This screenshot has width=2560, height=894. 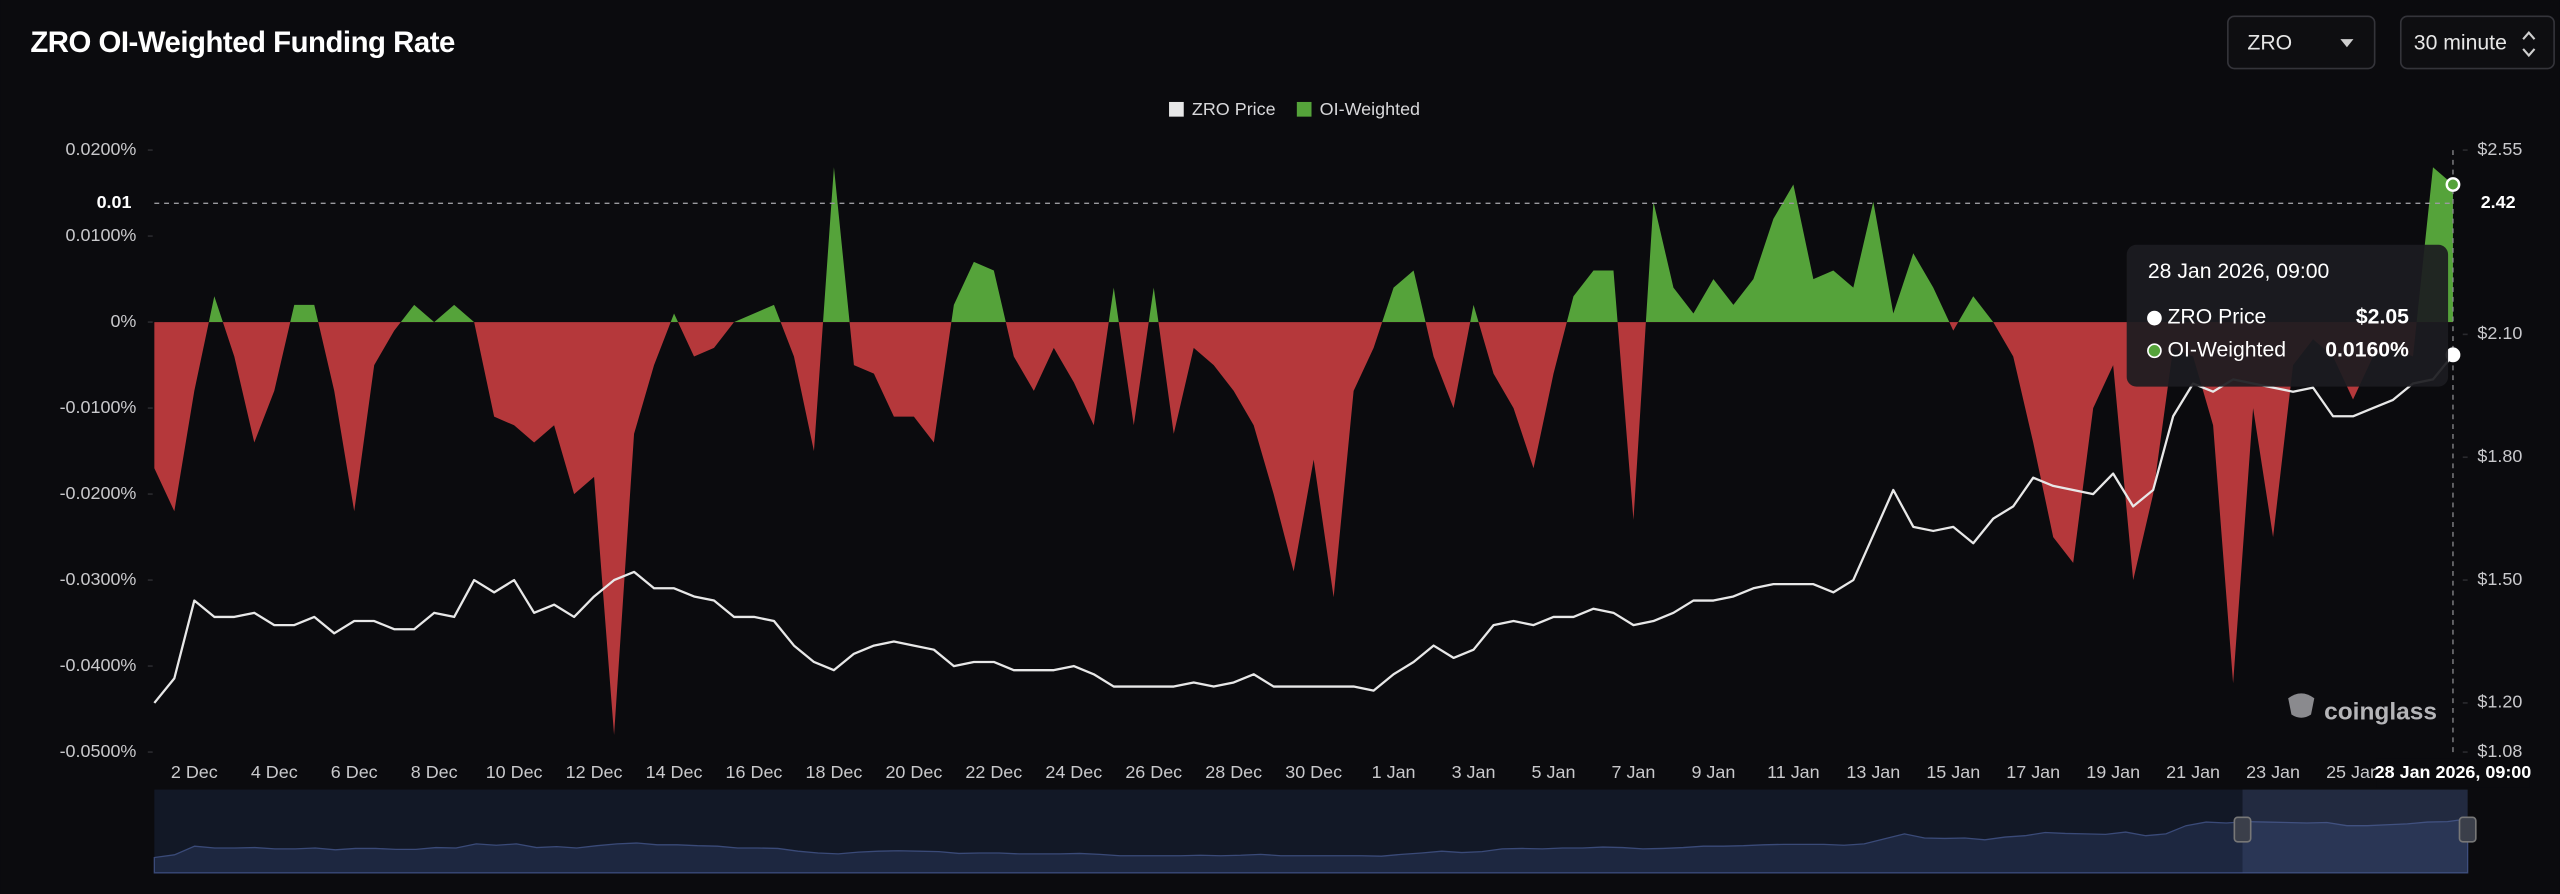 What do you see at coordinates (1394, 772) in the screenshot?
I see `x-tick-label: 1 Jan` at bounding box center [1394, 772].